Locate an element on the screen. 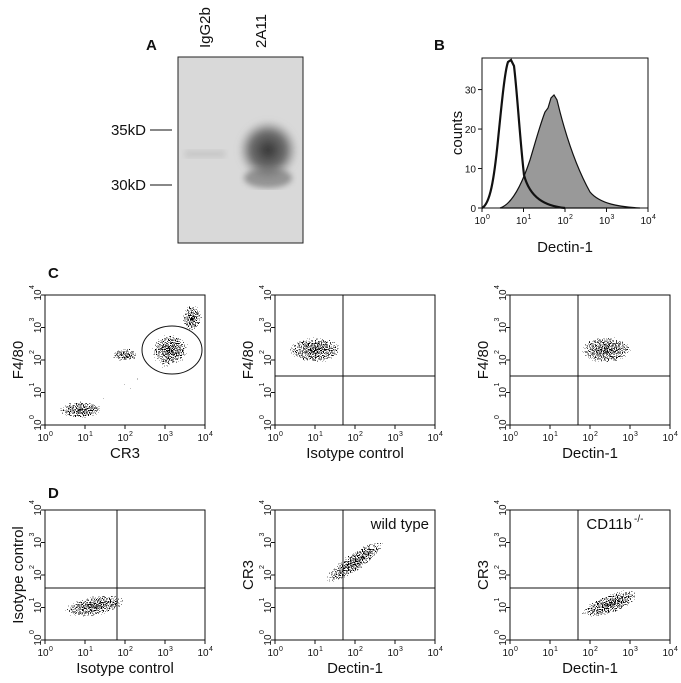  marker-label: 30kD is located at coordinates (128, 185).